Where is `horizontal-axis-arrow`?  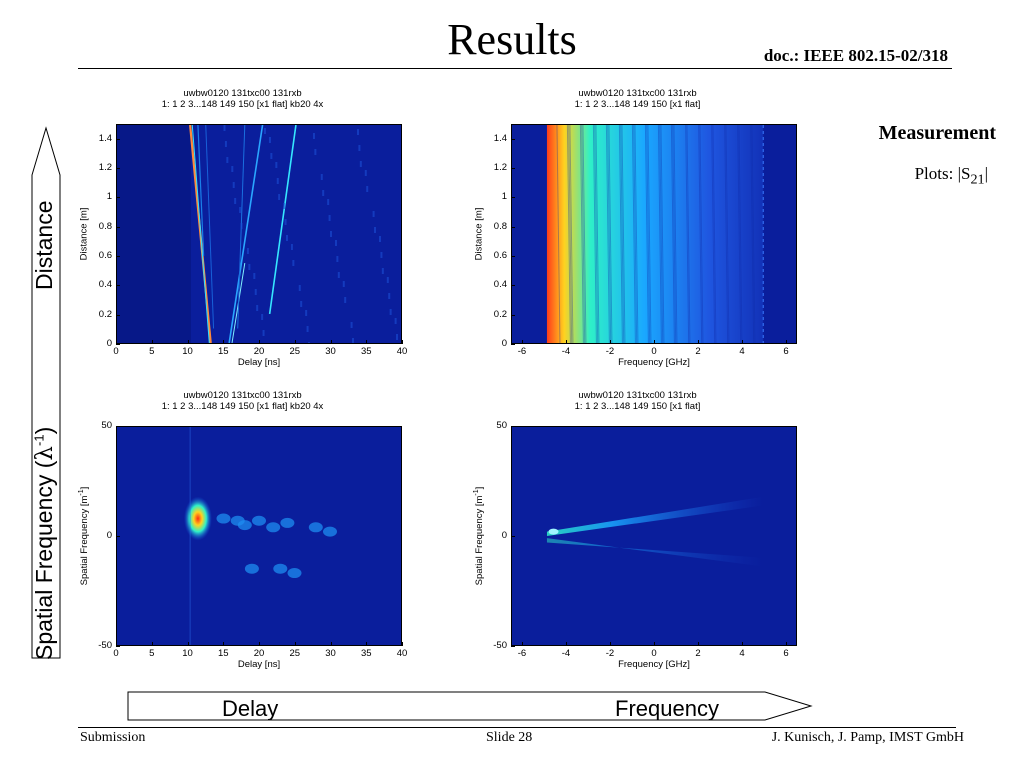 horizontal-axis-arrow is located at coordinates (470, 706).